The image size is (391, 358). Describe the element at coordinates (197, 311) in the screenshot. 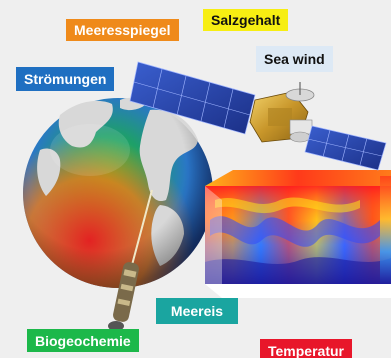

I see `label-meereis: Meereis` at that location.